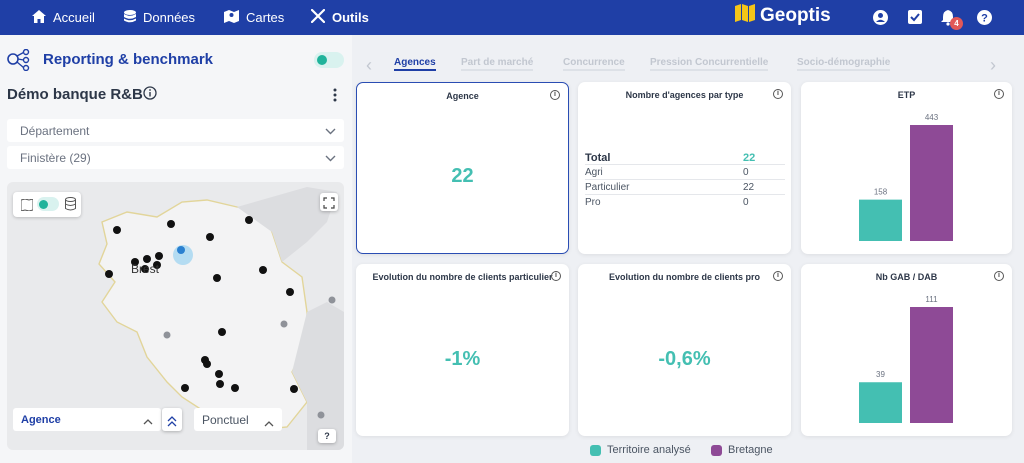 This screenshot has height=463, width=1024. I want to click on tools-icon, so click(318, 17).